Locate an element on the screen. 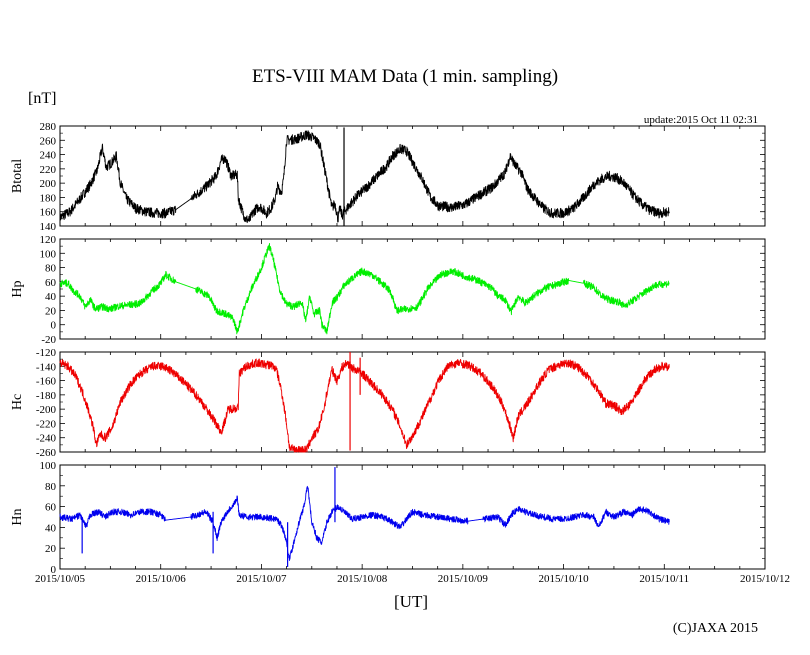 This screenshot has height=655, width=810. x-tick-label: 2015/10/05 is located at coordinates (60, 579).